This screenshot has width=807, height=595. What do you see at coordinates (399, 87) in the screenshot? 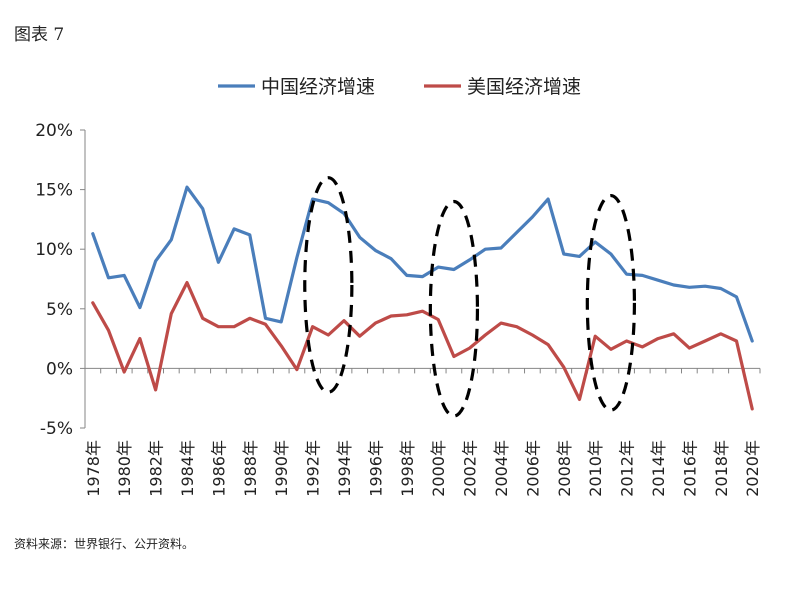
I see `chart-legend: 中国经济增速 美国经济增速` at bounding box center [399, 87].